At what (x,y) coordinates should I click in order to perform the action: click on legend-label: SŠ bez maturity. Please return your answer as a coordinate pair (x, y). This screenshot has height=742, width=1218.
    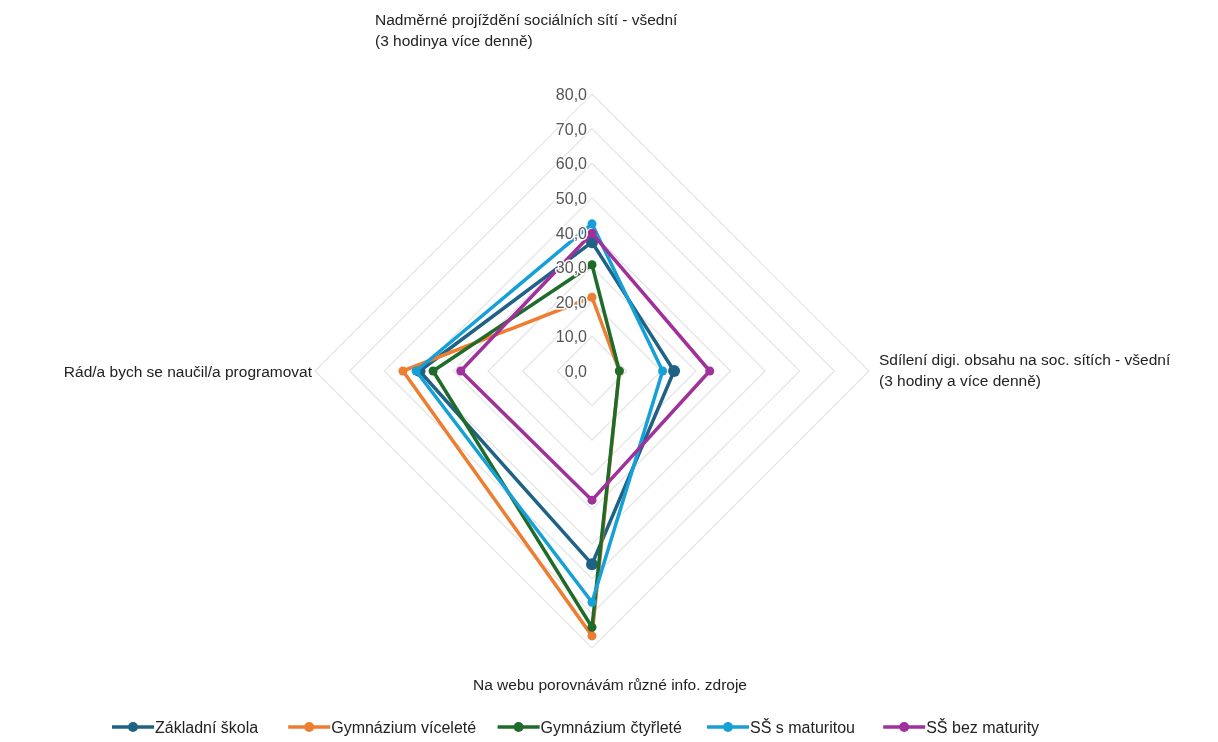
    Looking at the image, I should click on (983, 727).